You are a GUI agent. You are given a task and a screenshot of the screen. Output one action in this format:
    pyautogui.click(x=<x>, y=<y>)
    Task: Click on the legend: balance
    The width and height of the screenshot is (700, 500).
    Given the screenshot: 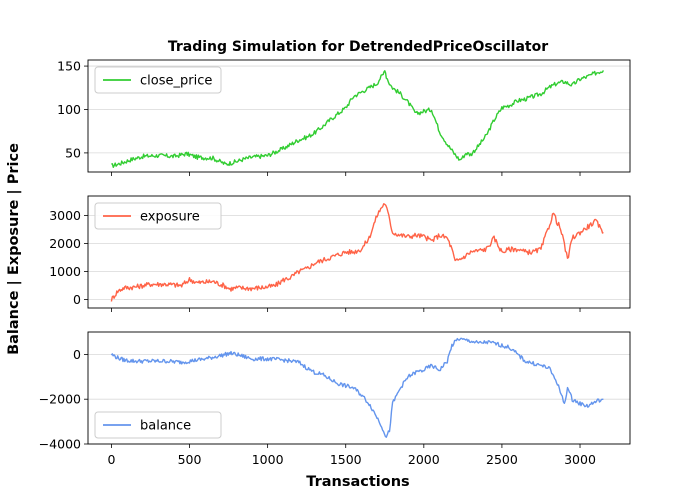 What is the action you would take?
    pyautogui.click(x=158, y=425)
    